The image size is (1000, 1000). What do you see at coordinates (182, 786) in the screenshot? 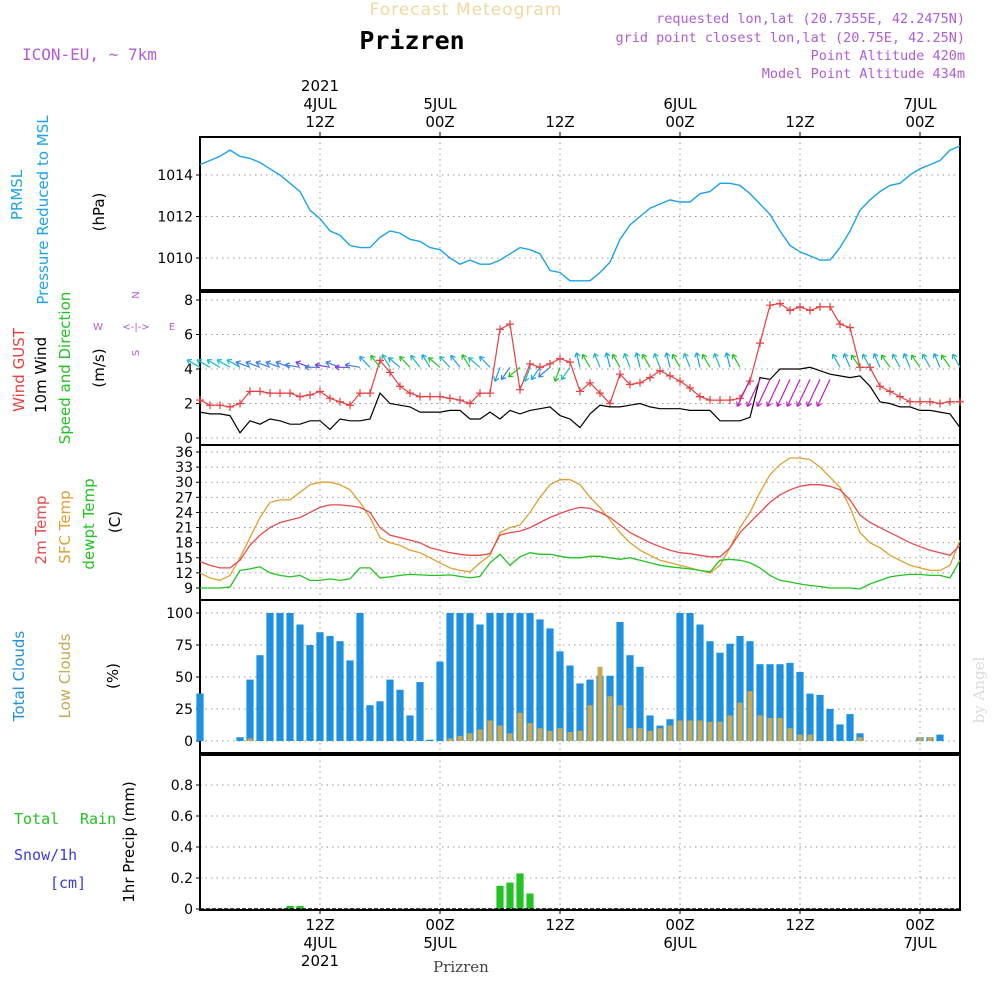
I see `y-tick-label: 0.8` at bounding box center [182, 786].